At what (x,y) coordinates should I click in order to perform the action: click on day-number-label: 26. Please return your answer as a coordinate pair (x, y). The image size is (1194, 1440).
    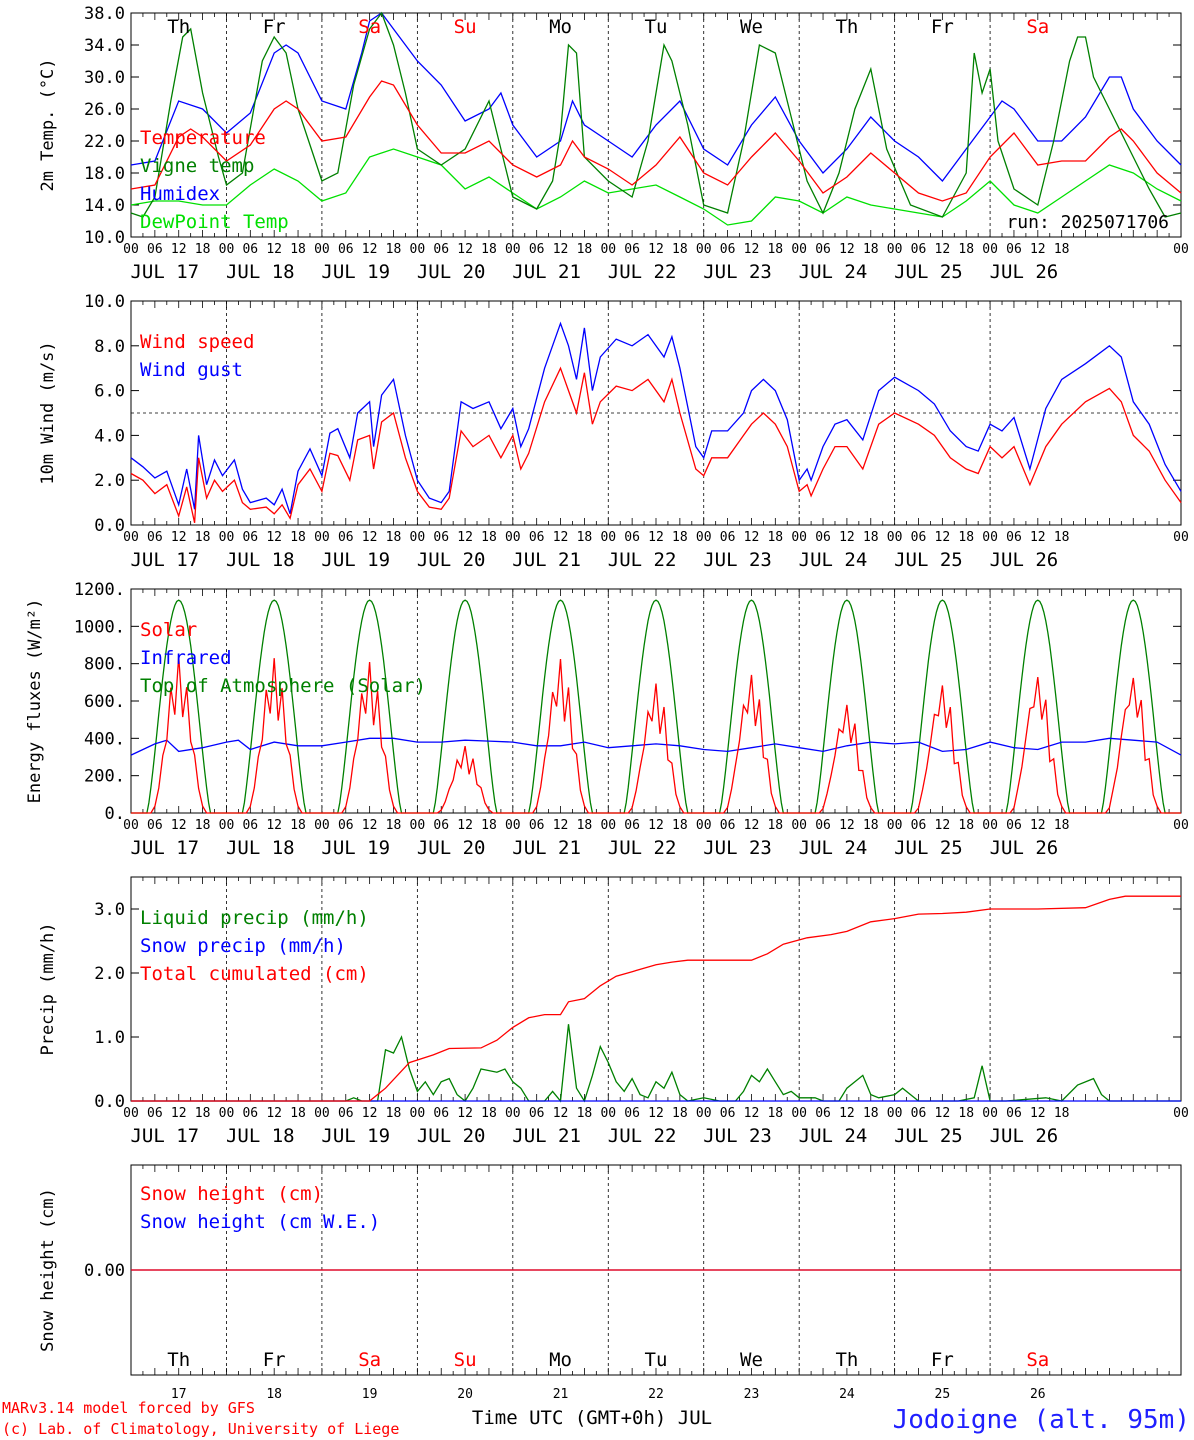
    Looking at the image, I should click on (1038, 1394).